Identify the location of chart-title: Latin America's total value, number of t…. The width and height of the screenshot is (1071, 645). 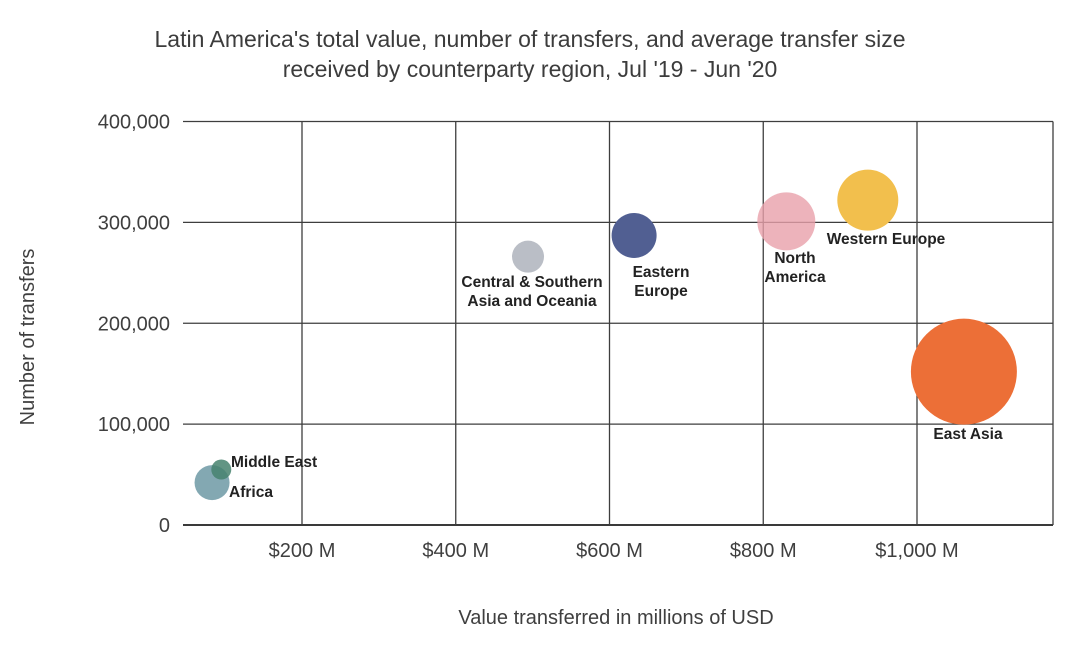
(530, 54).